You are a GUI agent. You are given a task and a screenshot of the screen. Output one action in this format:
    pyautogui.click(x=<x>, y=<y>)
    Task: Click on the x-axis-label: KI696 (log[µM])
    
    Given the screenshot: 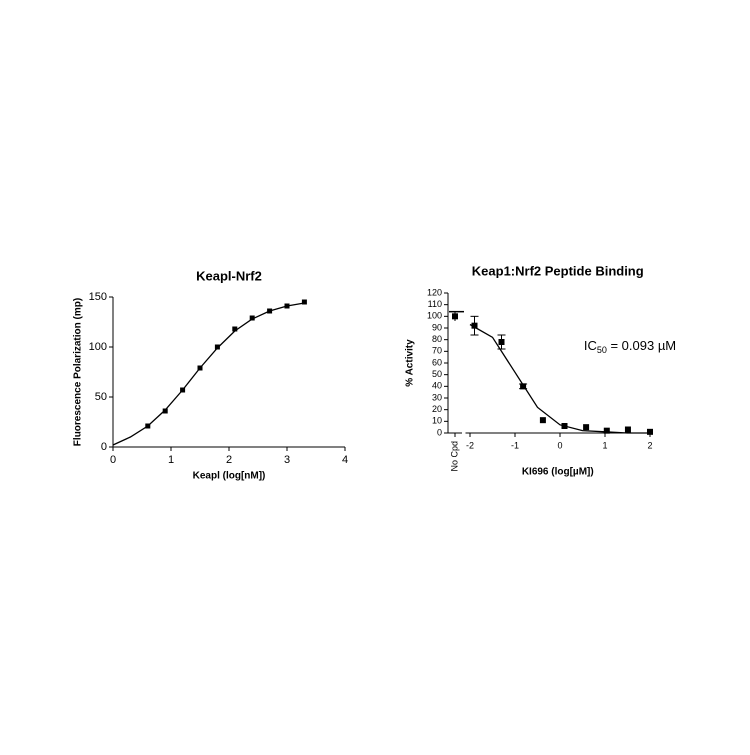 What is the action you would take?
    pyautogui.click(x=558, y=472)
    